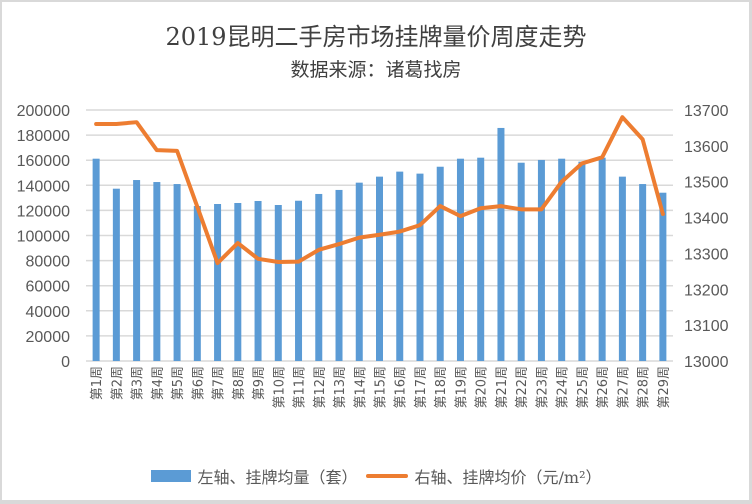 The image size is (752, 504). What do you see at coordinates (48, 287) in the screenshot?
I see `left-axis-tick-label: 60000` at bounding box center [48, 287].